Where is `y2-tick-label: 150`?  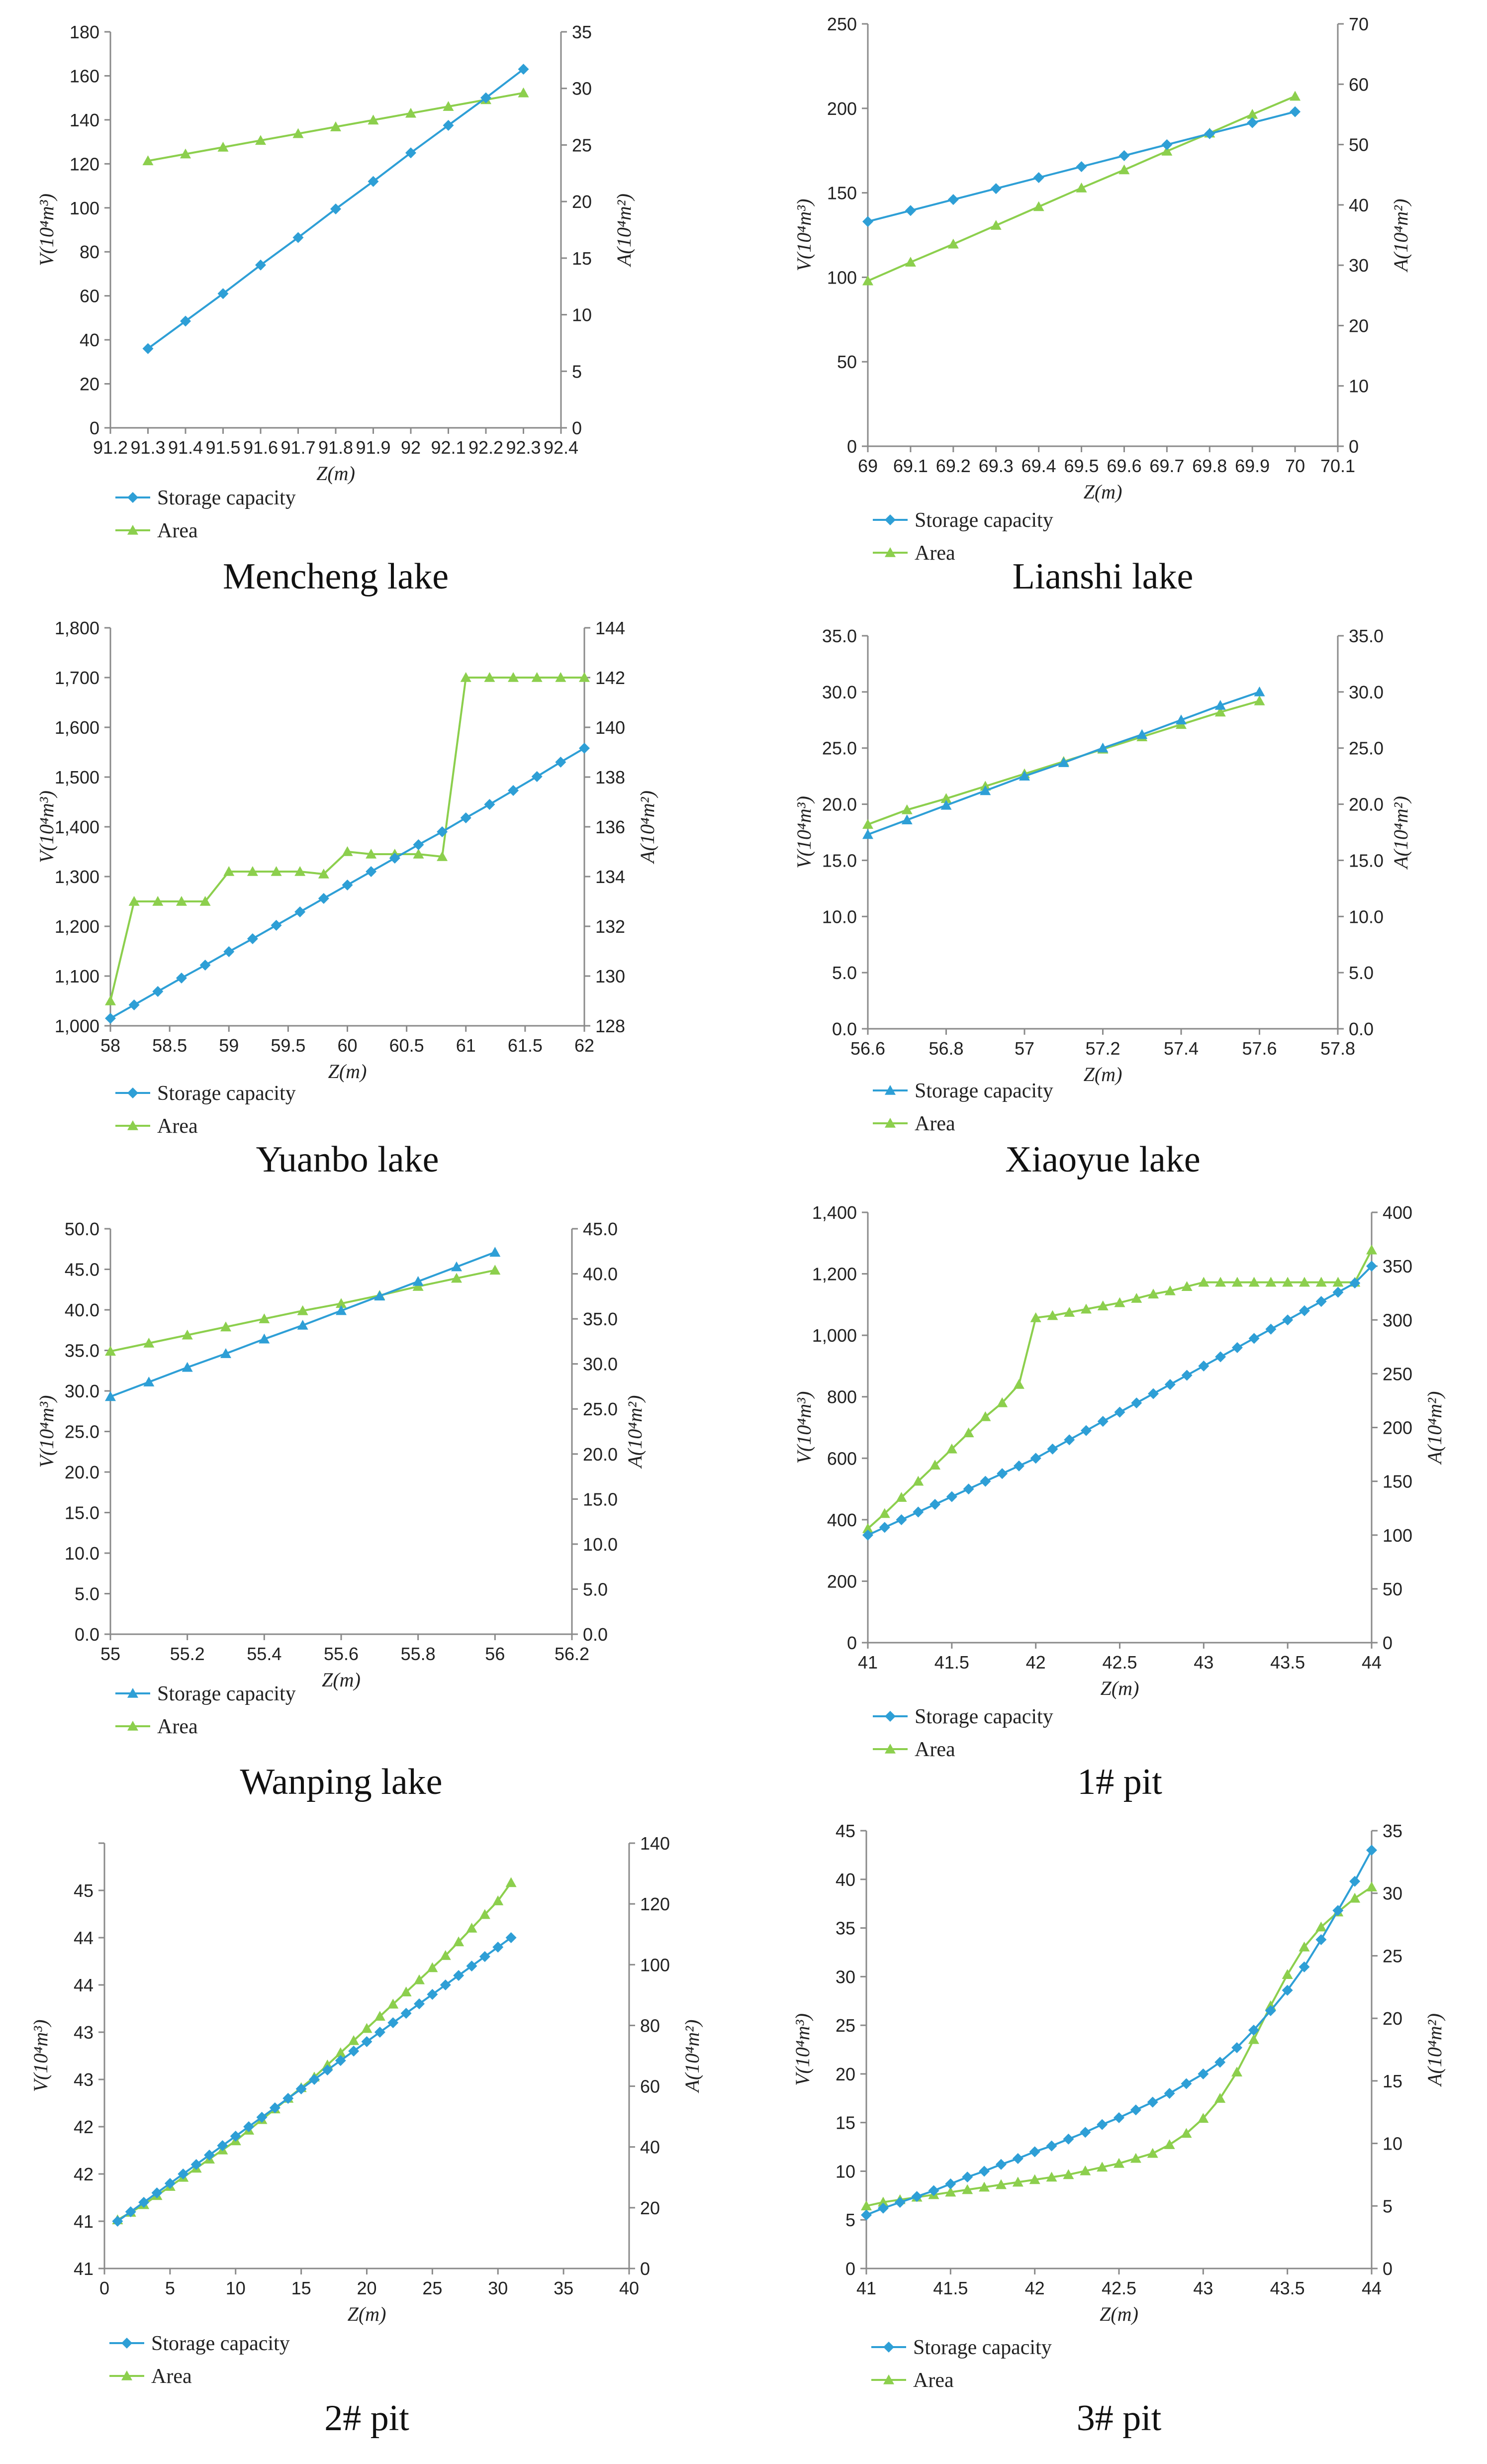
y2-tick-label: 150 is located at coordinates (1397, 1482).